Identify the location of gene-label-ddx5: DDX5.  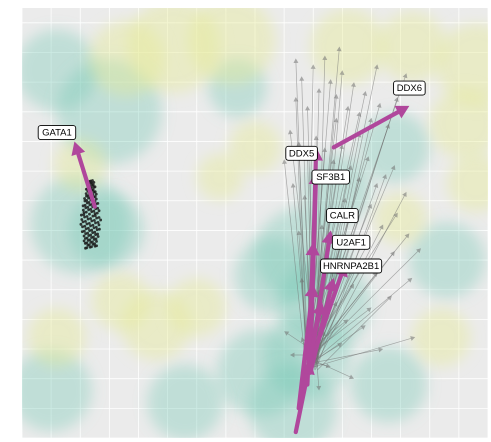
(301, 153).